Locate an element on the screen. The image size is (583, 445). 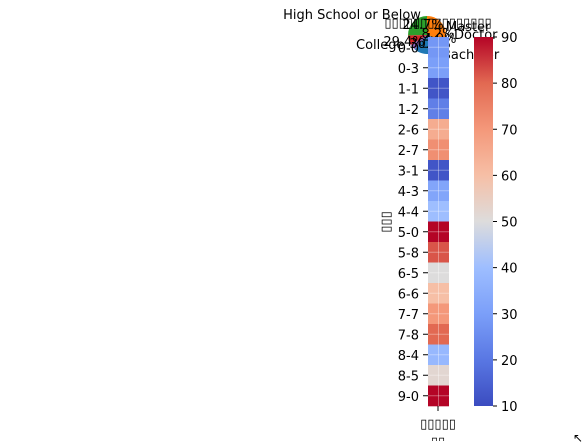
heatmap-title: ▯▯▯▯▯▯▯▯▯▯▯▯▯▯▯ is located at coordinates (437, 23).